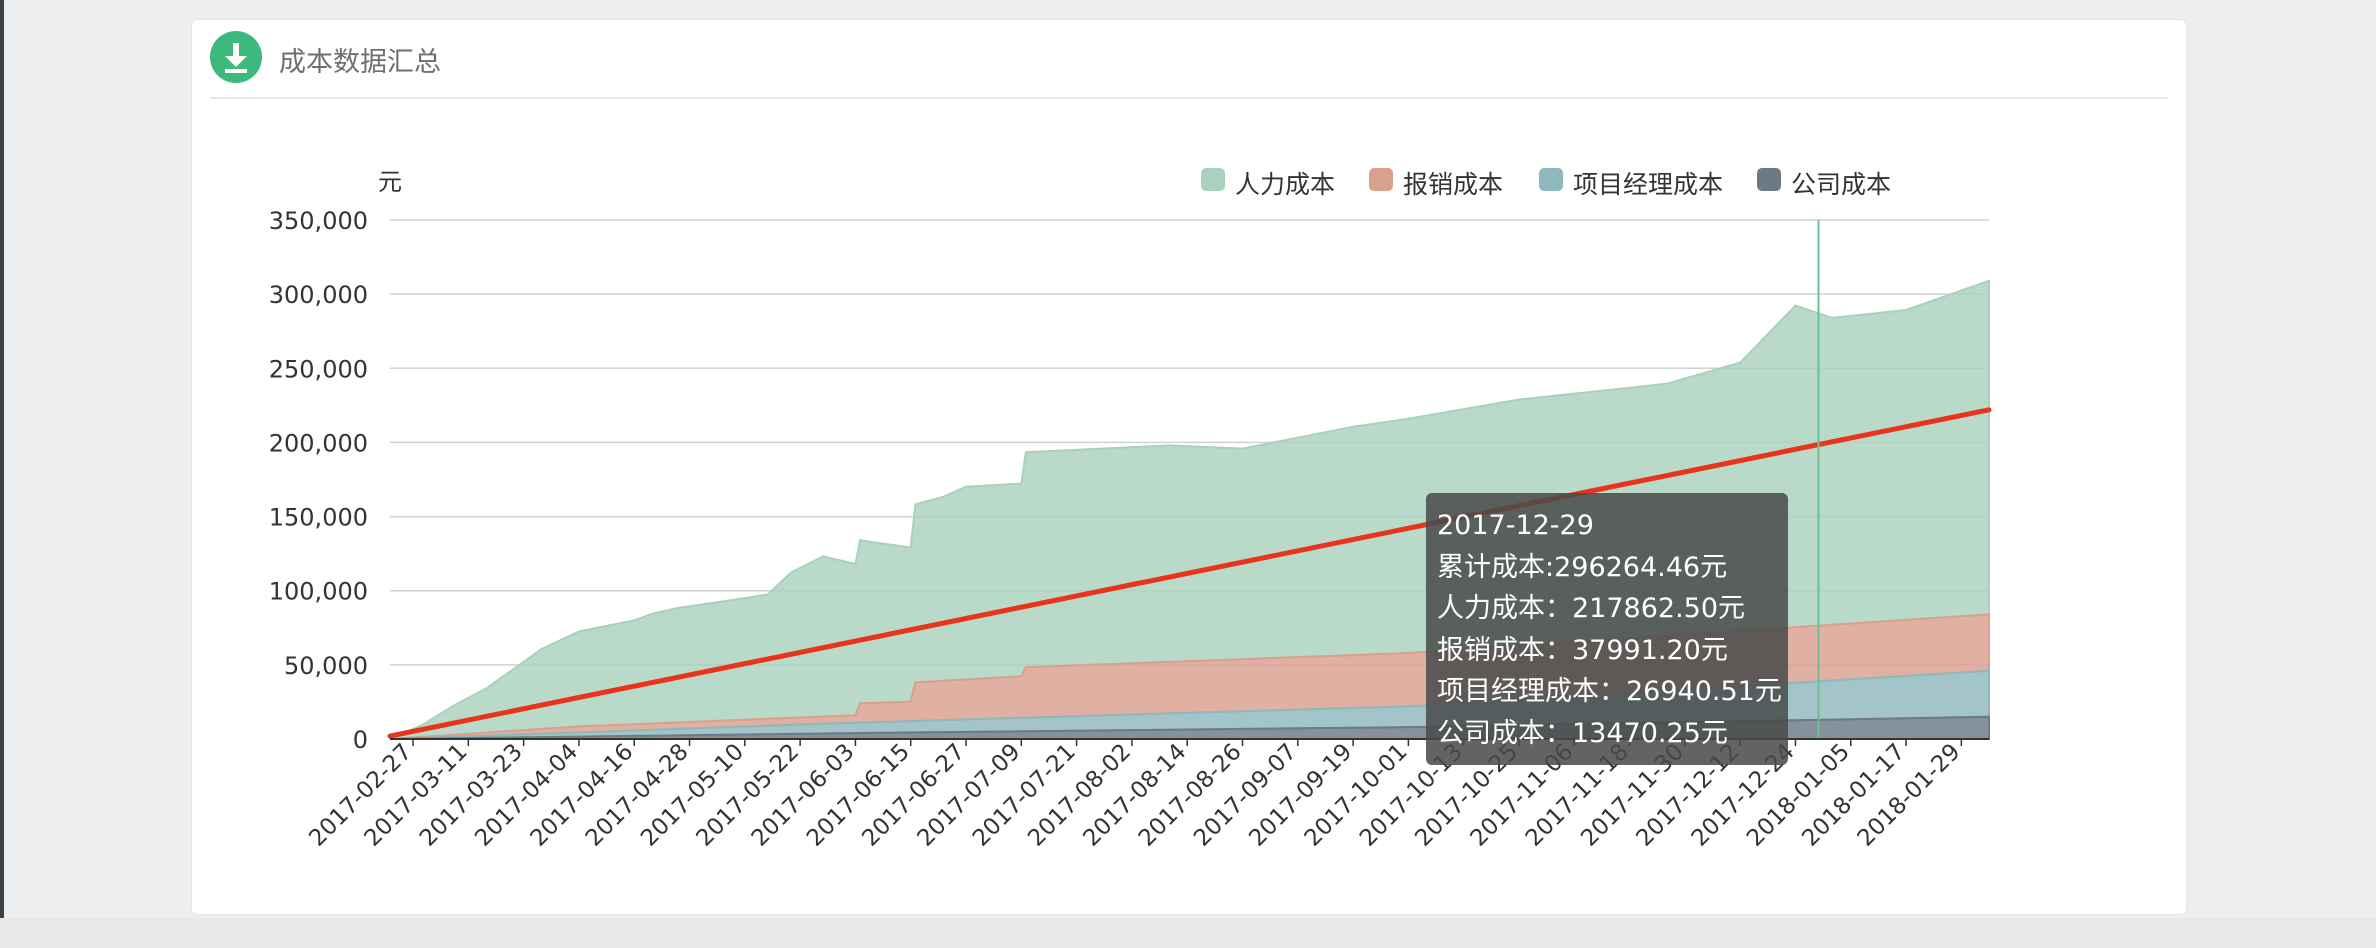  I want to click on y-tick-label: 250,000, so click(318, 369).